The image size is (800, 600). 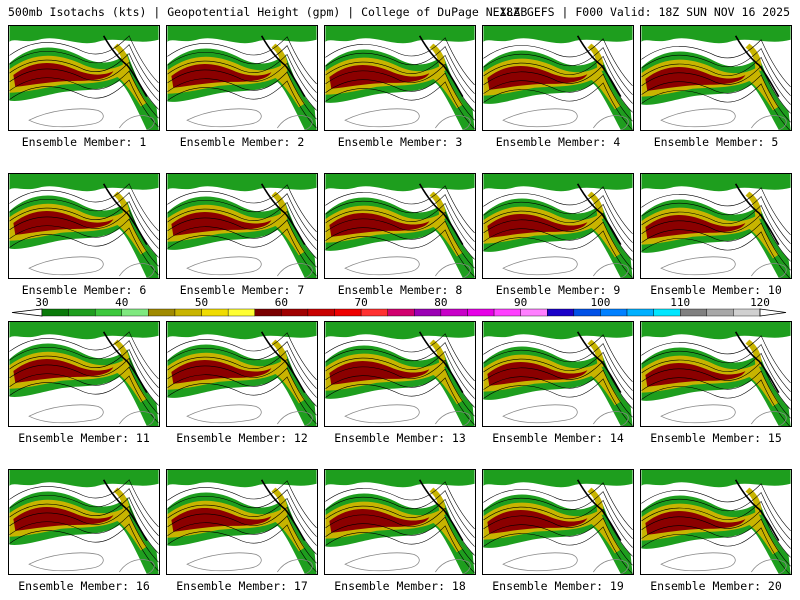 I want to click on colorbar-tick-label: 120, so click(x=760, y=302).